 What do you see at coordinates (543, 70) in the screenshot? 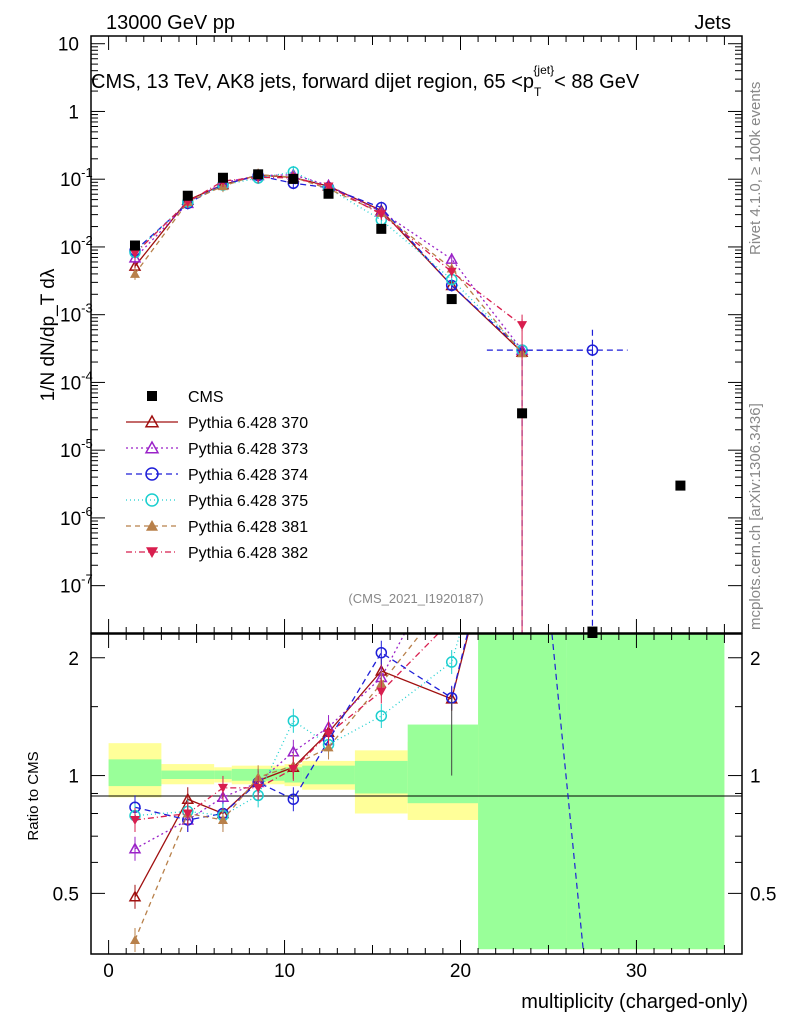
I see `title-sup: {jet}` at bounding box center [543, 70].